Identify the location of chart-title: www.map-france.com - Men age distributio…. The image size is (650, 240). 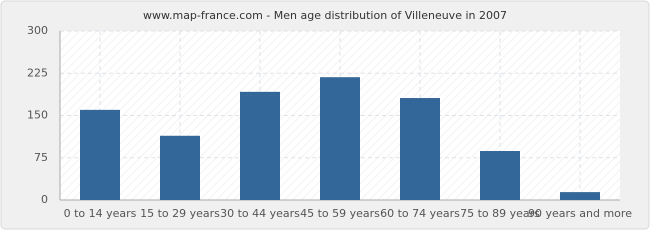
(325, 15).